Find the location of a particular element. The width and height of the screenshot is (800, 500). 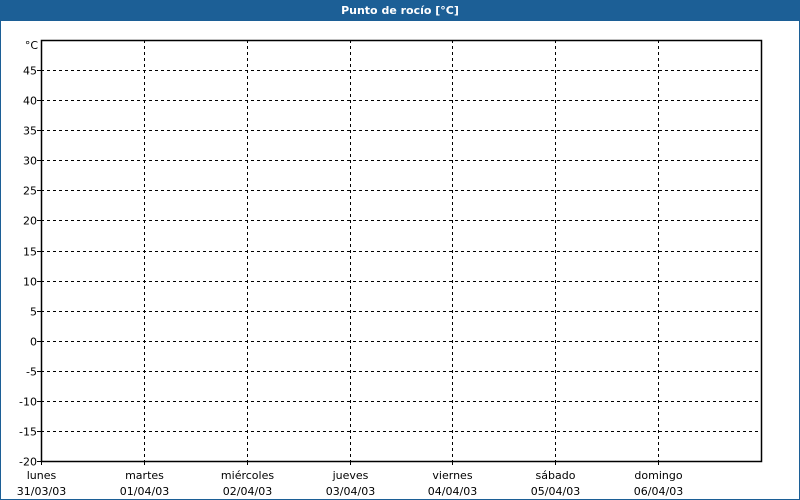

x-tick-date: 05/04/03 is located at coordinates (555, 491).